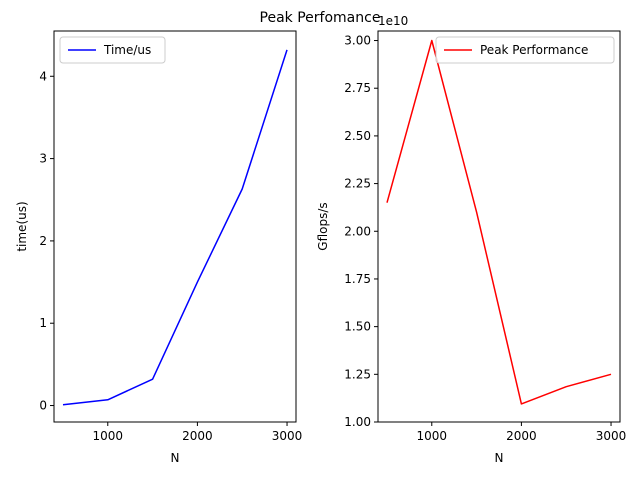 The height and width of the screenshot is (480, 640). What do you see at coordinates (43, 76) in the screenshot?
I see `y-tick-label: 4` at bounding box center [43, 76].